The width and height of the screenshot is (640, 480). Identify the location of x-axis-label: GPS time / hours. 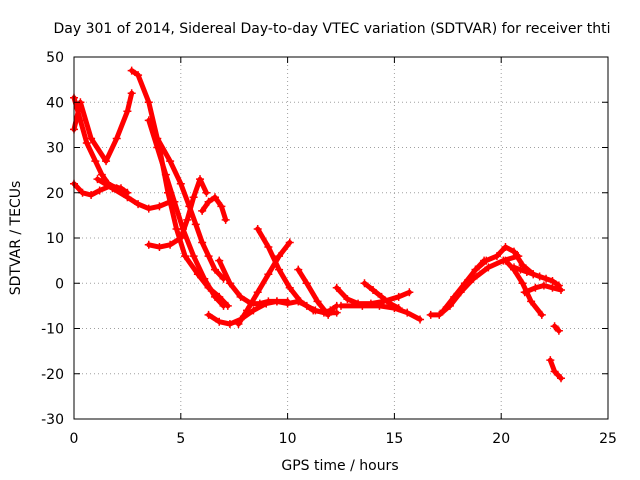
(339, 466).